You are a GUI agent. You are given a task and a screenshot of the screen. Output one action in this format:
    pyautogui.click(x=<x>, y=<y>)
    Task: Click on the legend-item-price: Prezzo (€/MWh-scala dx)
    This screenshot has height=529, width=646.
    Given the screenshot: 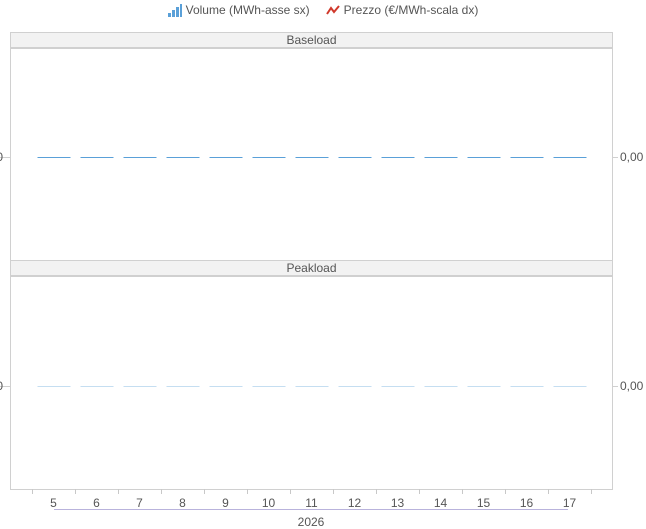 What is the action you would take?
    pyautogui.click(x=402, y=10)
    